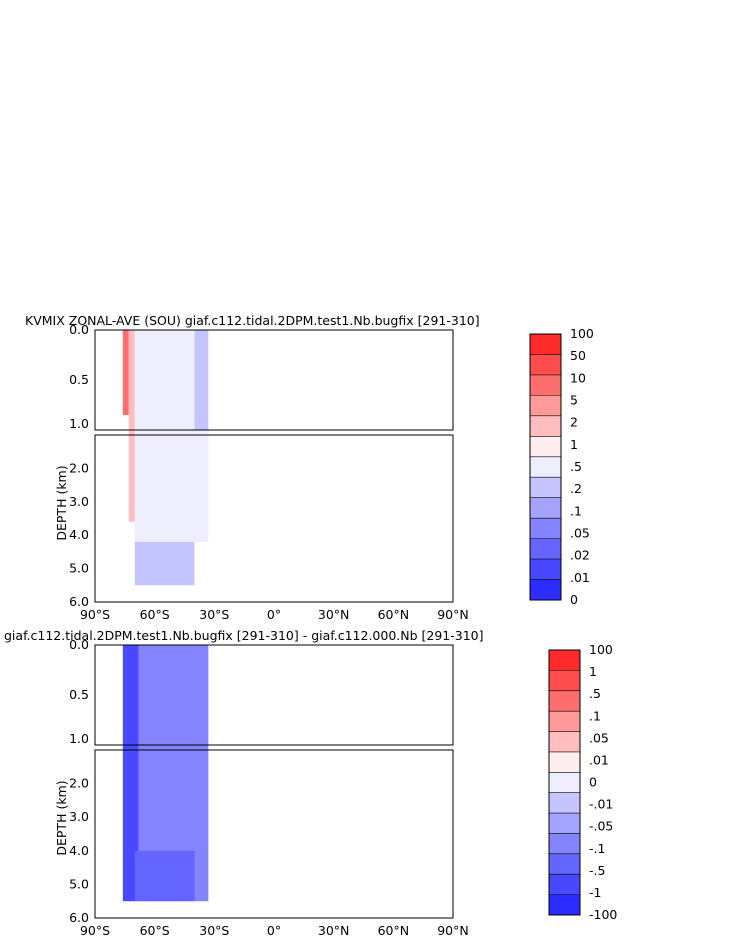 The image size is (733, 945). Describe the element at coordinates (125, 372) in the screenshot. I see `region-shelf-high` at that location.